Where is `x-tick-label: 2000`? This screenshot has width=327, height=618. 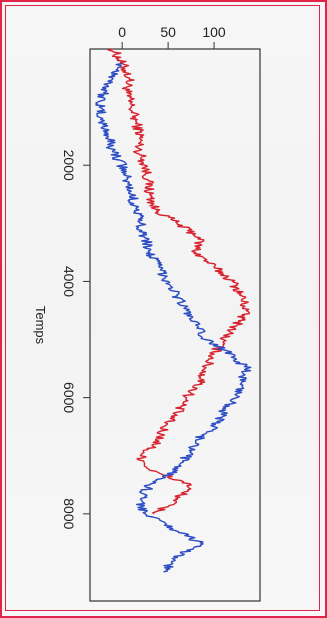 x-tick-label: 2000 is located at coordinates (69, 165).